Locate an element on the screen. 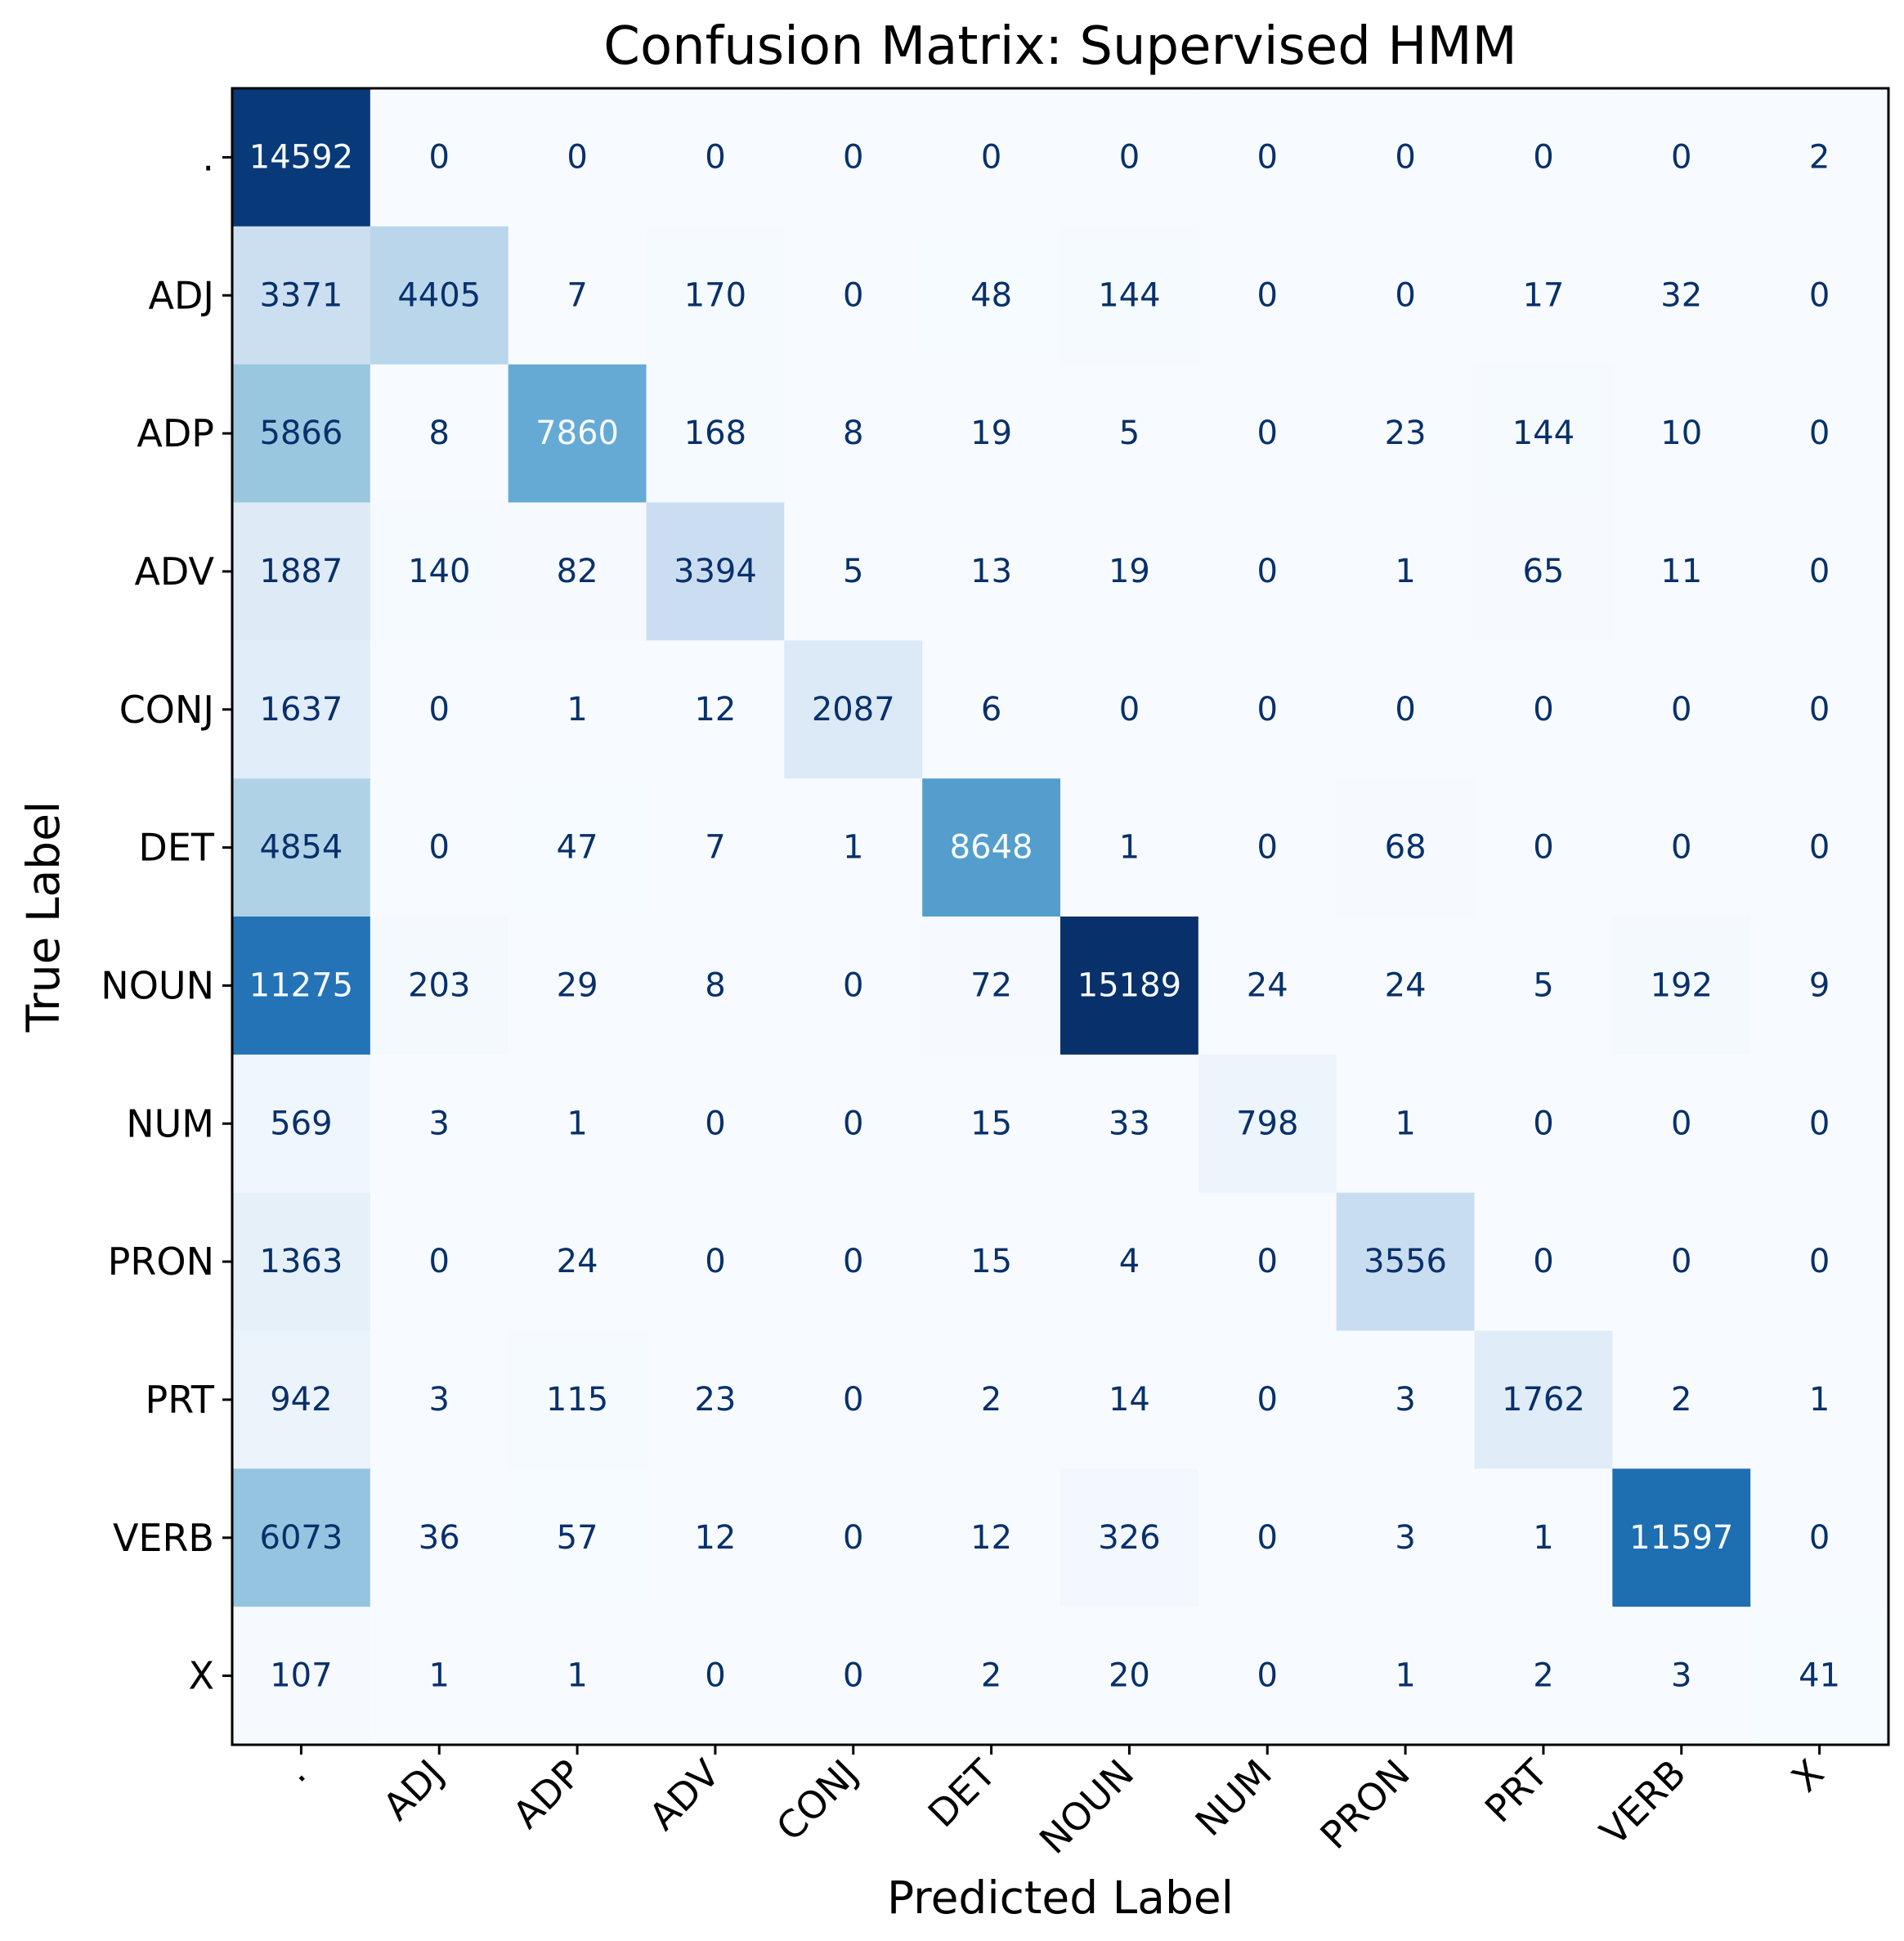 This screenshot has width=1904, height=1941. cell-value-label: 2087 is located at coordinates (853, 709).